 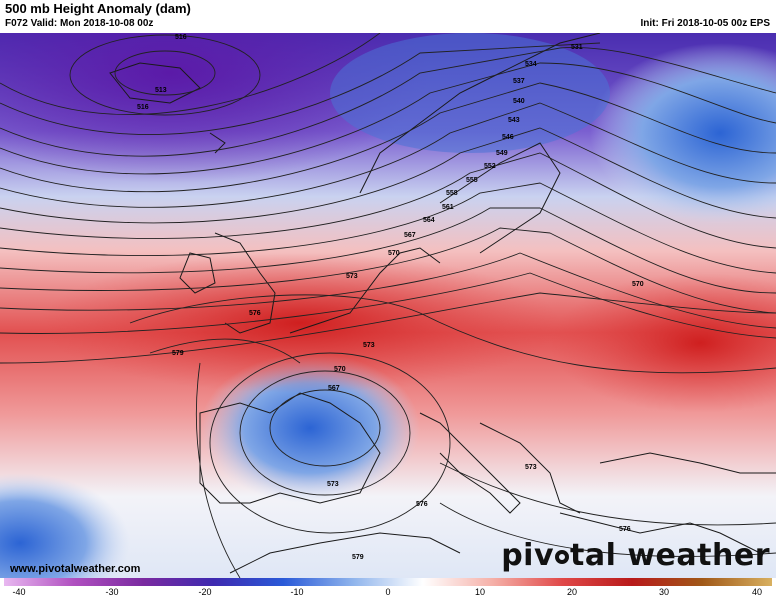 What do you see at coordinates (490, 166) in the screenshot?
I see `contour-label: 552` at bounding box center [490, 166].